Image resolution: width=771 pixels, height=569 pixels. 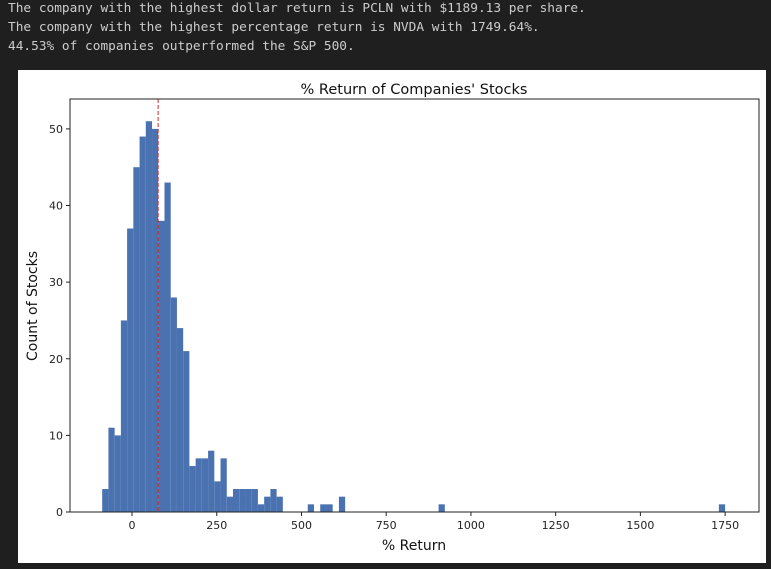 I want to click on x-tick-label: 1750, so click(x=725, y=525).